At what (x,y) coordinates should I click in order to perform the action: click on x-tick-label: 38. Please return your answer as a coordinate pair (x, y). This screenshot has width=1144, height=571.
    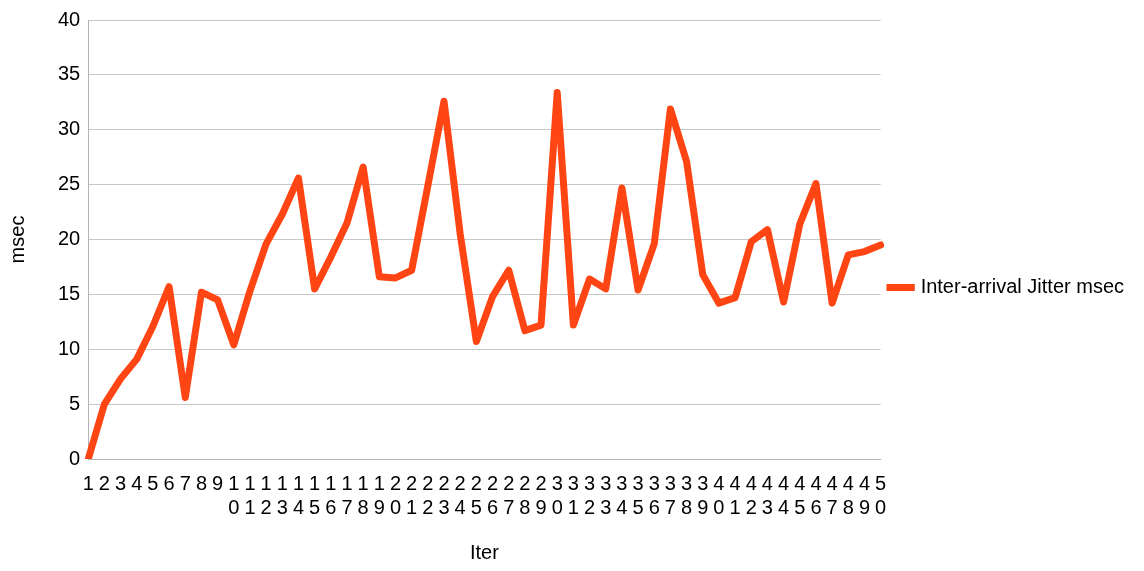
    Looking at the image, I should click on (687, 494).